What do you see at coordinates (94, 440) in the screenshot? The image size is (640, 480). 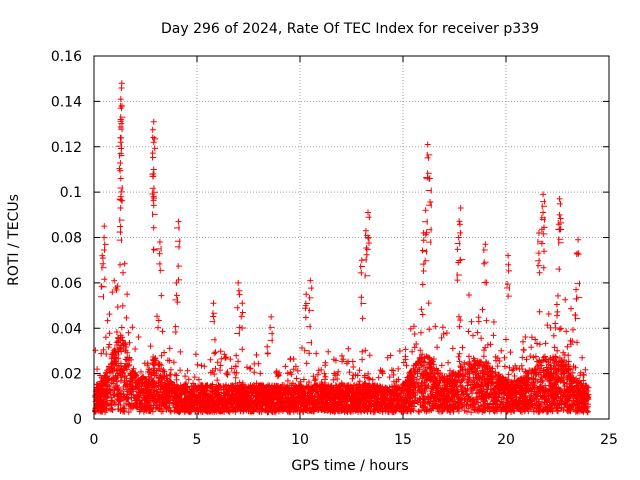 I see `x-tick-label: 0` at bounding box center [94, 440].